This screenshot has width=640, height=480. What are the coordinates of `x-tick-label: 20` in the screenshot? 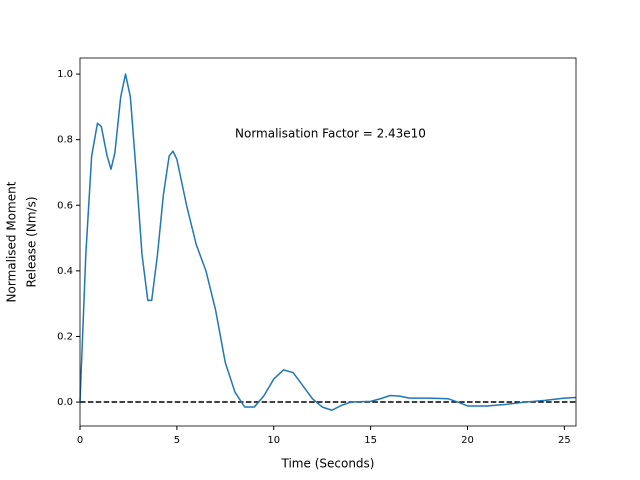 It's located at (467, 440).